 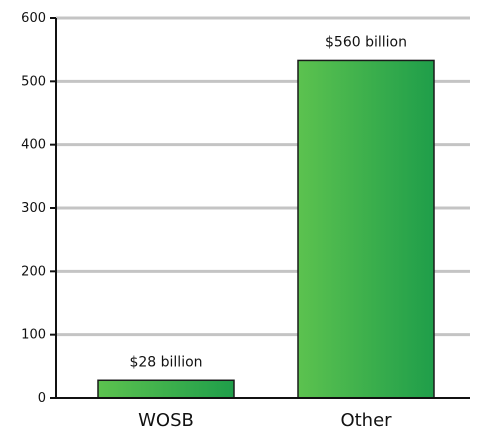 What do you see at coordinates (33, 335) in the screenshot?
I see `y-tick-label-100: 100` at bounding box center [33, 335].